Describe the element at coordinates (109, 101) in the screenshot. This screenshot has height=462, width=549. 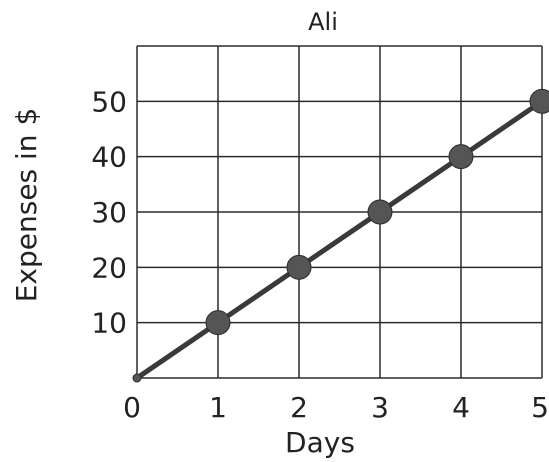
I see `y-tick-label: 50` at that location.